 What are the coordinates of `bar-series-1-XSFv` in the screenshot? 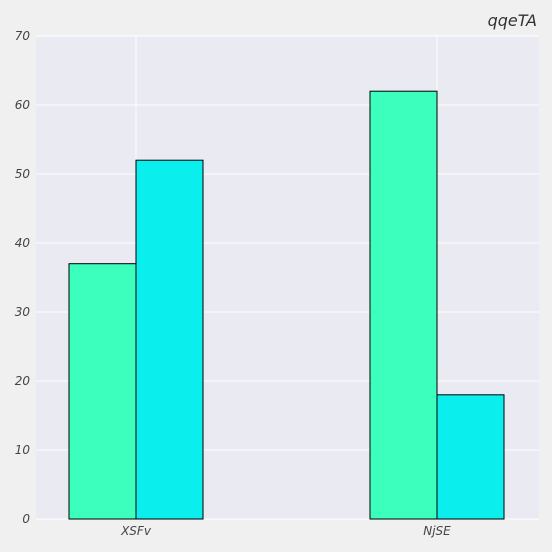 It's located at (102, 391).